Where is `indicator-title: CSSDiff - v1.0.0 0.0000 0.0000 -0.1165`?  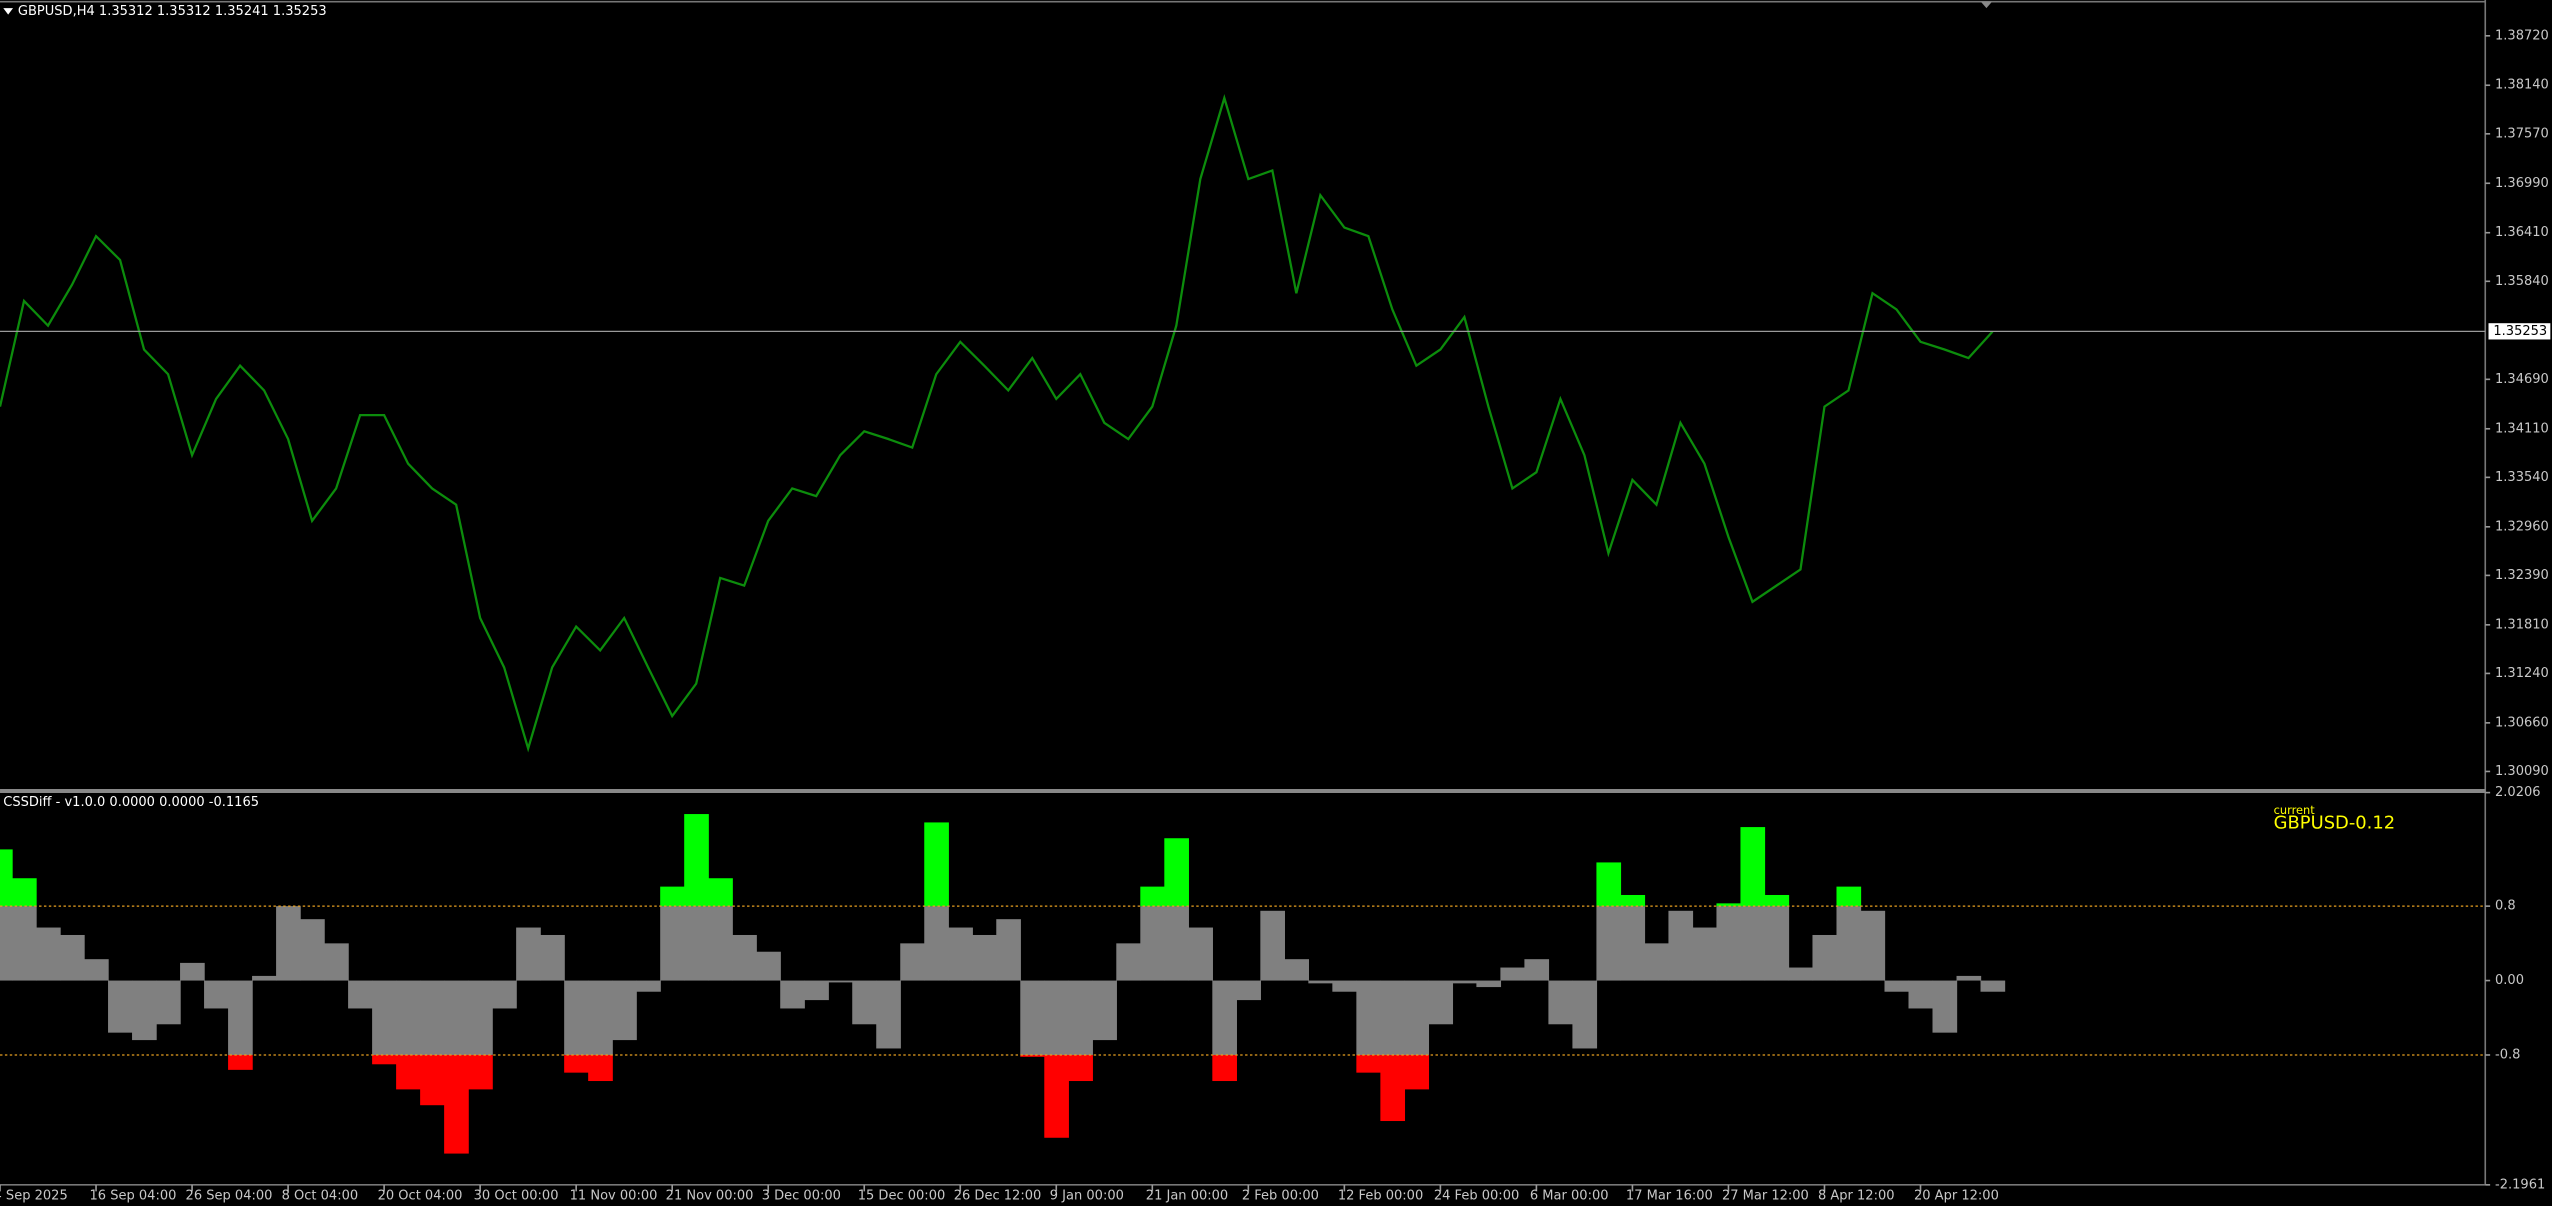 indicator-title: CSSDiff - v1.0.0 0.0000 0.0000 -0.1165 is located at coordinates (131, 802).